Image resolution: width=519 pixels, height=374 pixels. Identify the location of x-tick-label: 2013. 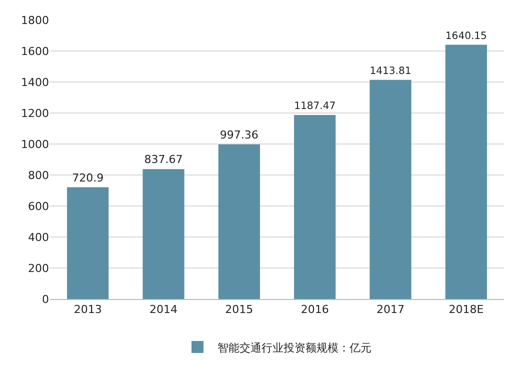
(88, 309).